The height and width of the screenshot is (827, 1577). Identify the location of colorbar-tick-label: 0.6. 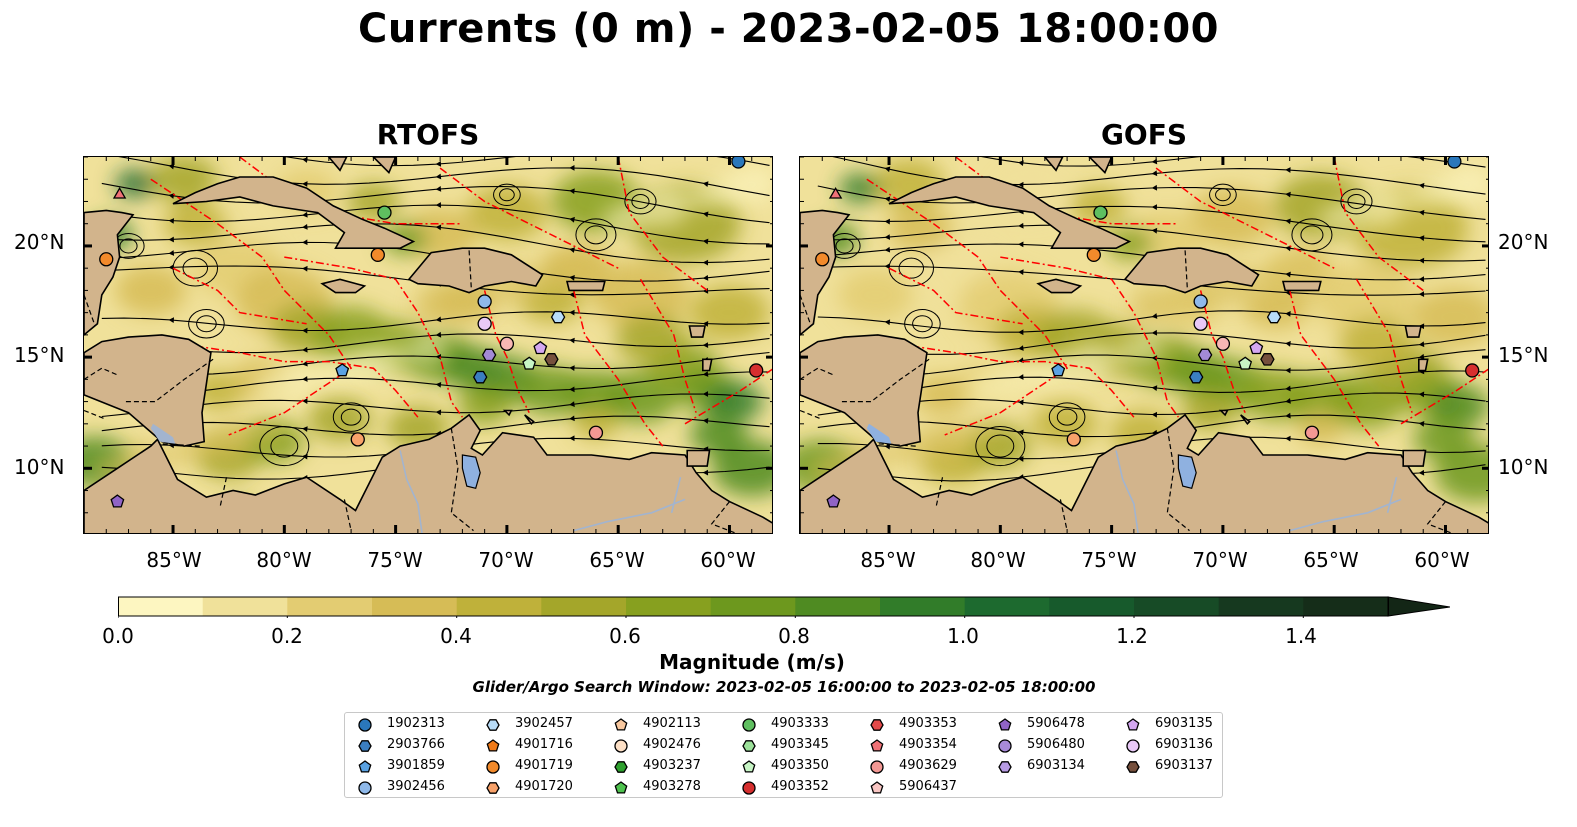
(625, 636).